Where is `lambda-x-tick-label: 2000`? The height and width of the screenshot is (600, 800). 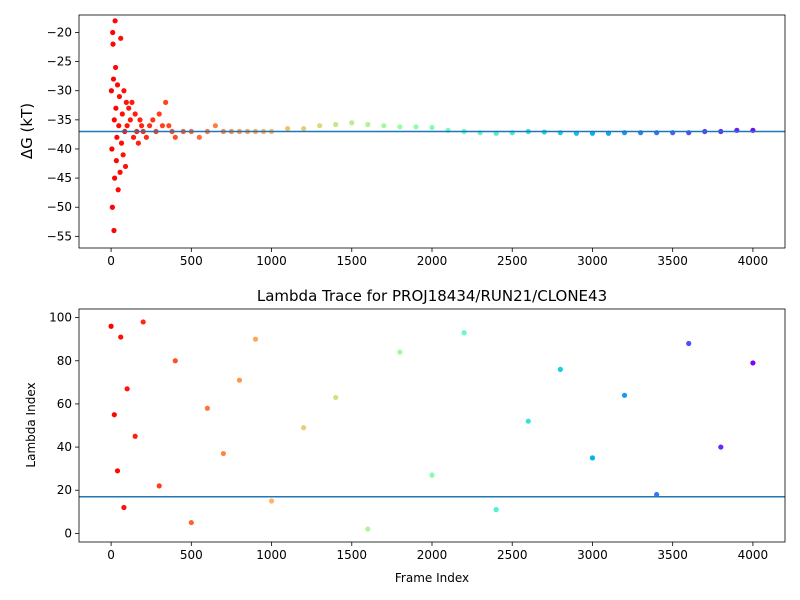 lambda-x-tick-label: 2000 is located at coordinates (432, 555).